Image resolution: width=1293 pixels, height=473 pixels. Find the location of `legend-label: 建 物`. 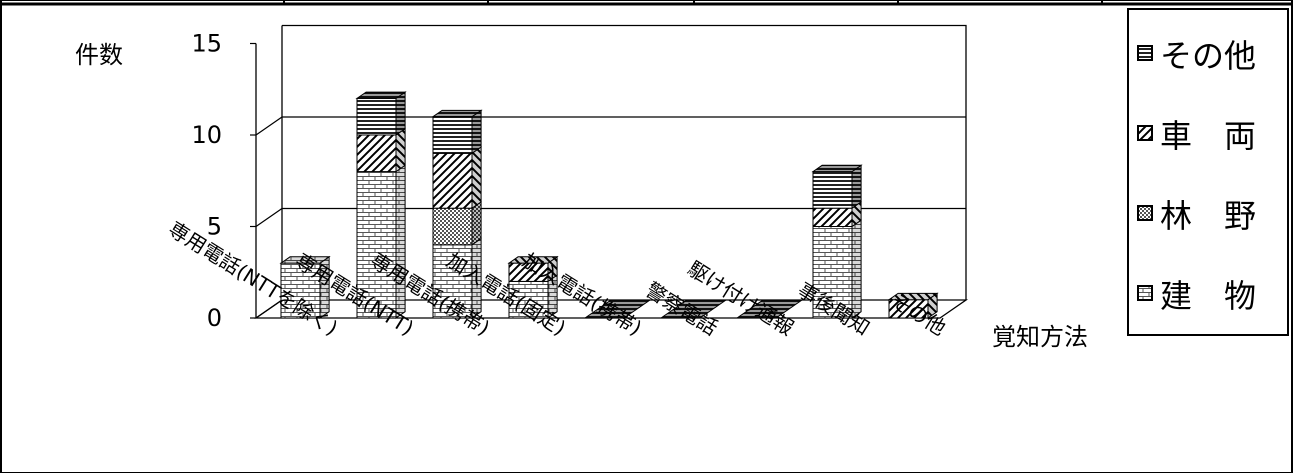

legend-label: 建 物 is located at coordinates (1208, 296).